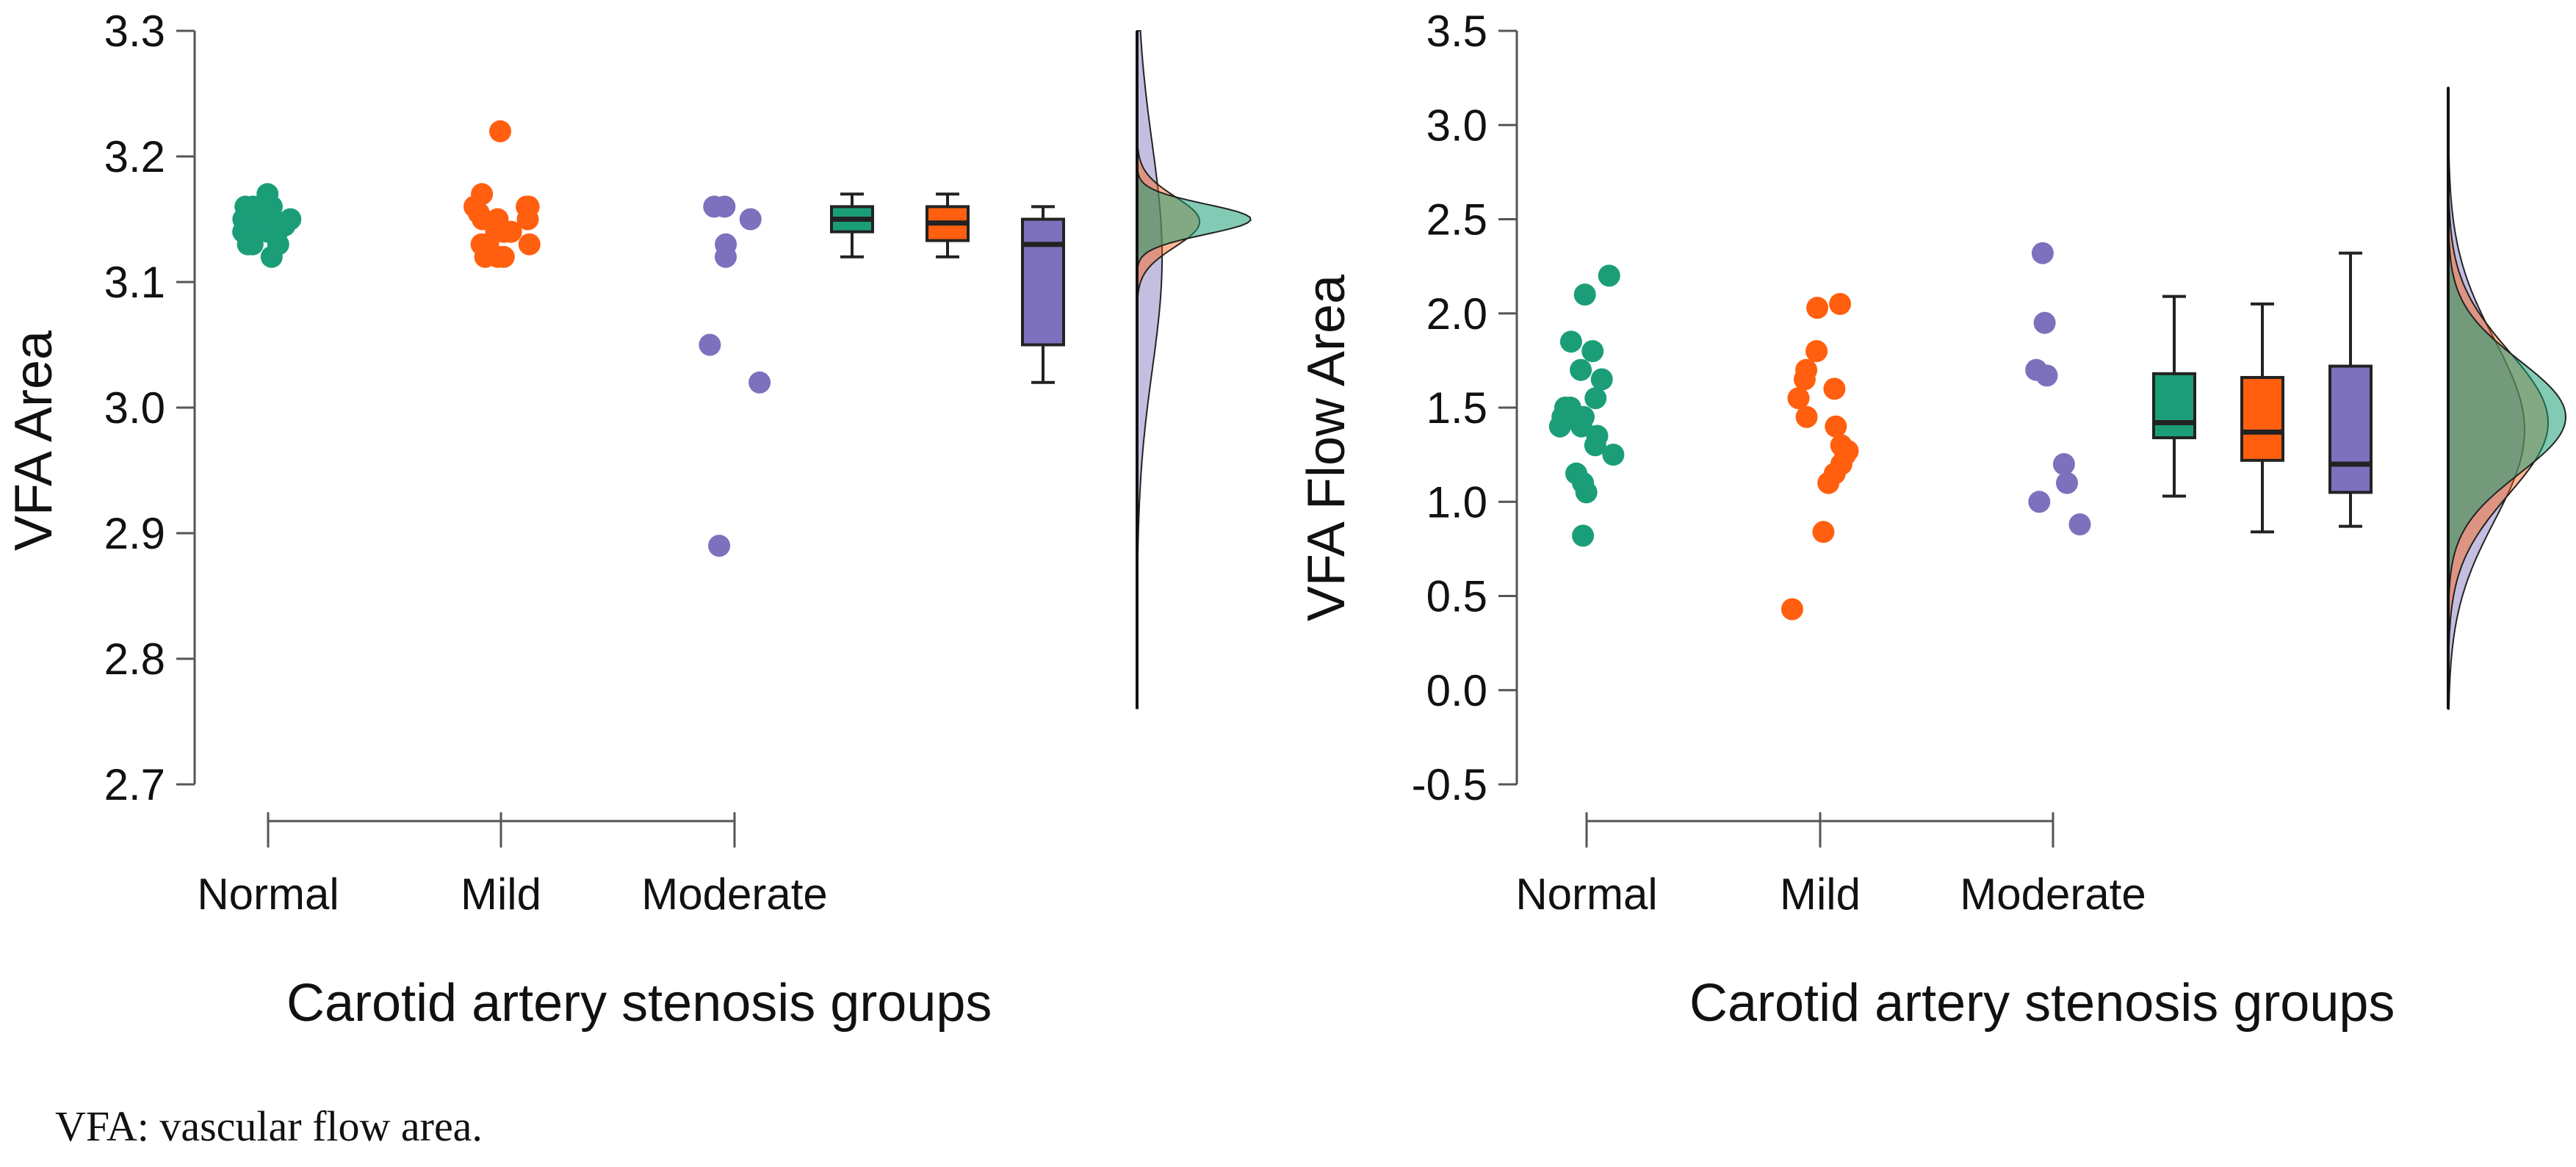 The height and width of the screenshot is (1167, 2576). I want to click on y-tick-label: 1.5, so click(1457, 408).